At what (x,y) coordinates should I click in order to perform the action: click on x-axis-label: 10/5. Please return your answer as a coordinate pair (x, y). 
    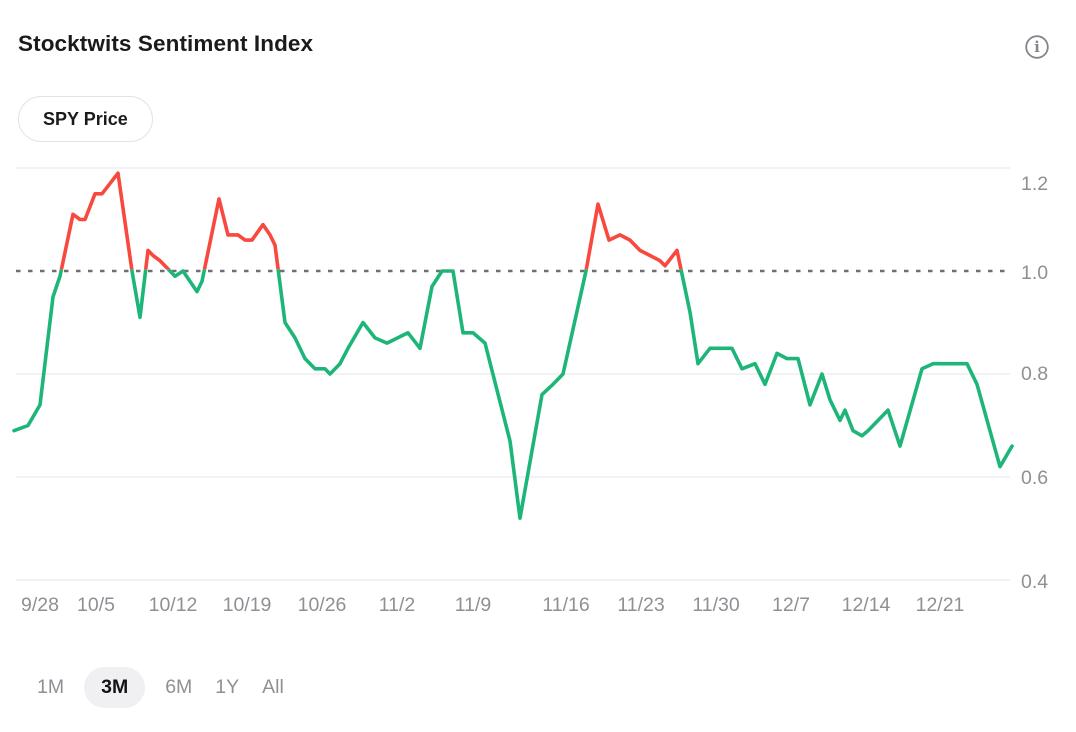
    Looking at the image, I should click on (96, 605).